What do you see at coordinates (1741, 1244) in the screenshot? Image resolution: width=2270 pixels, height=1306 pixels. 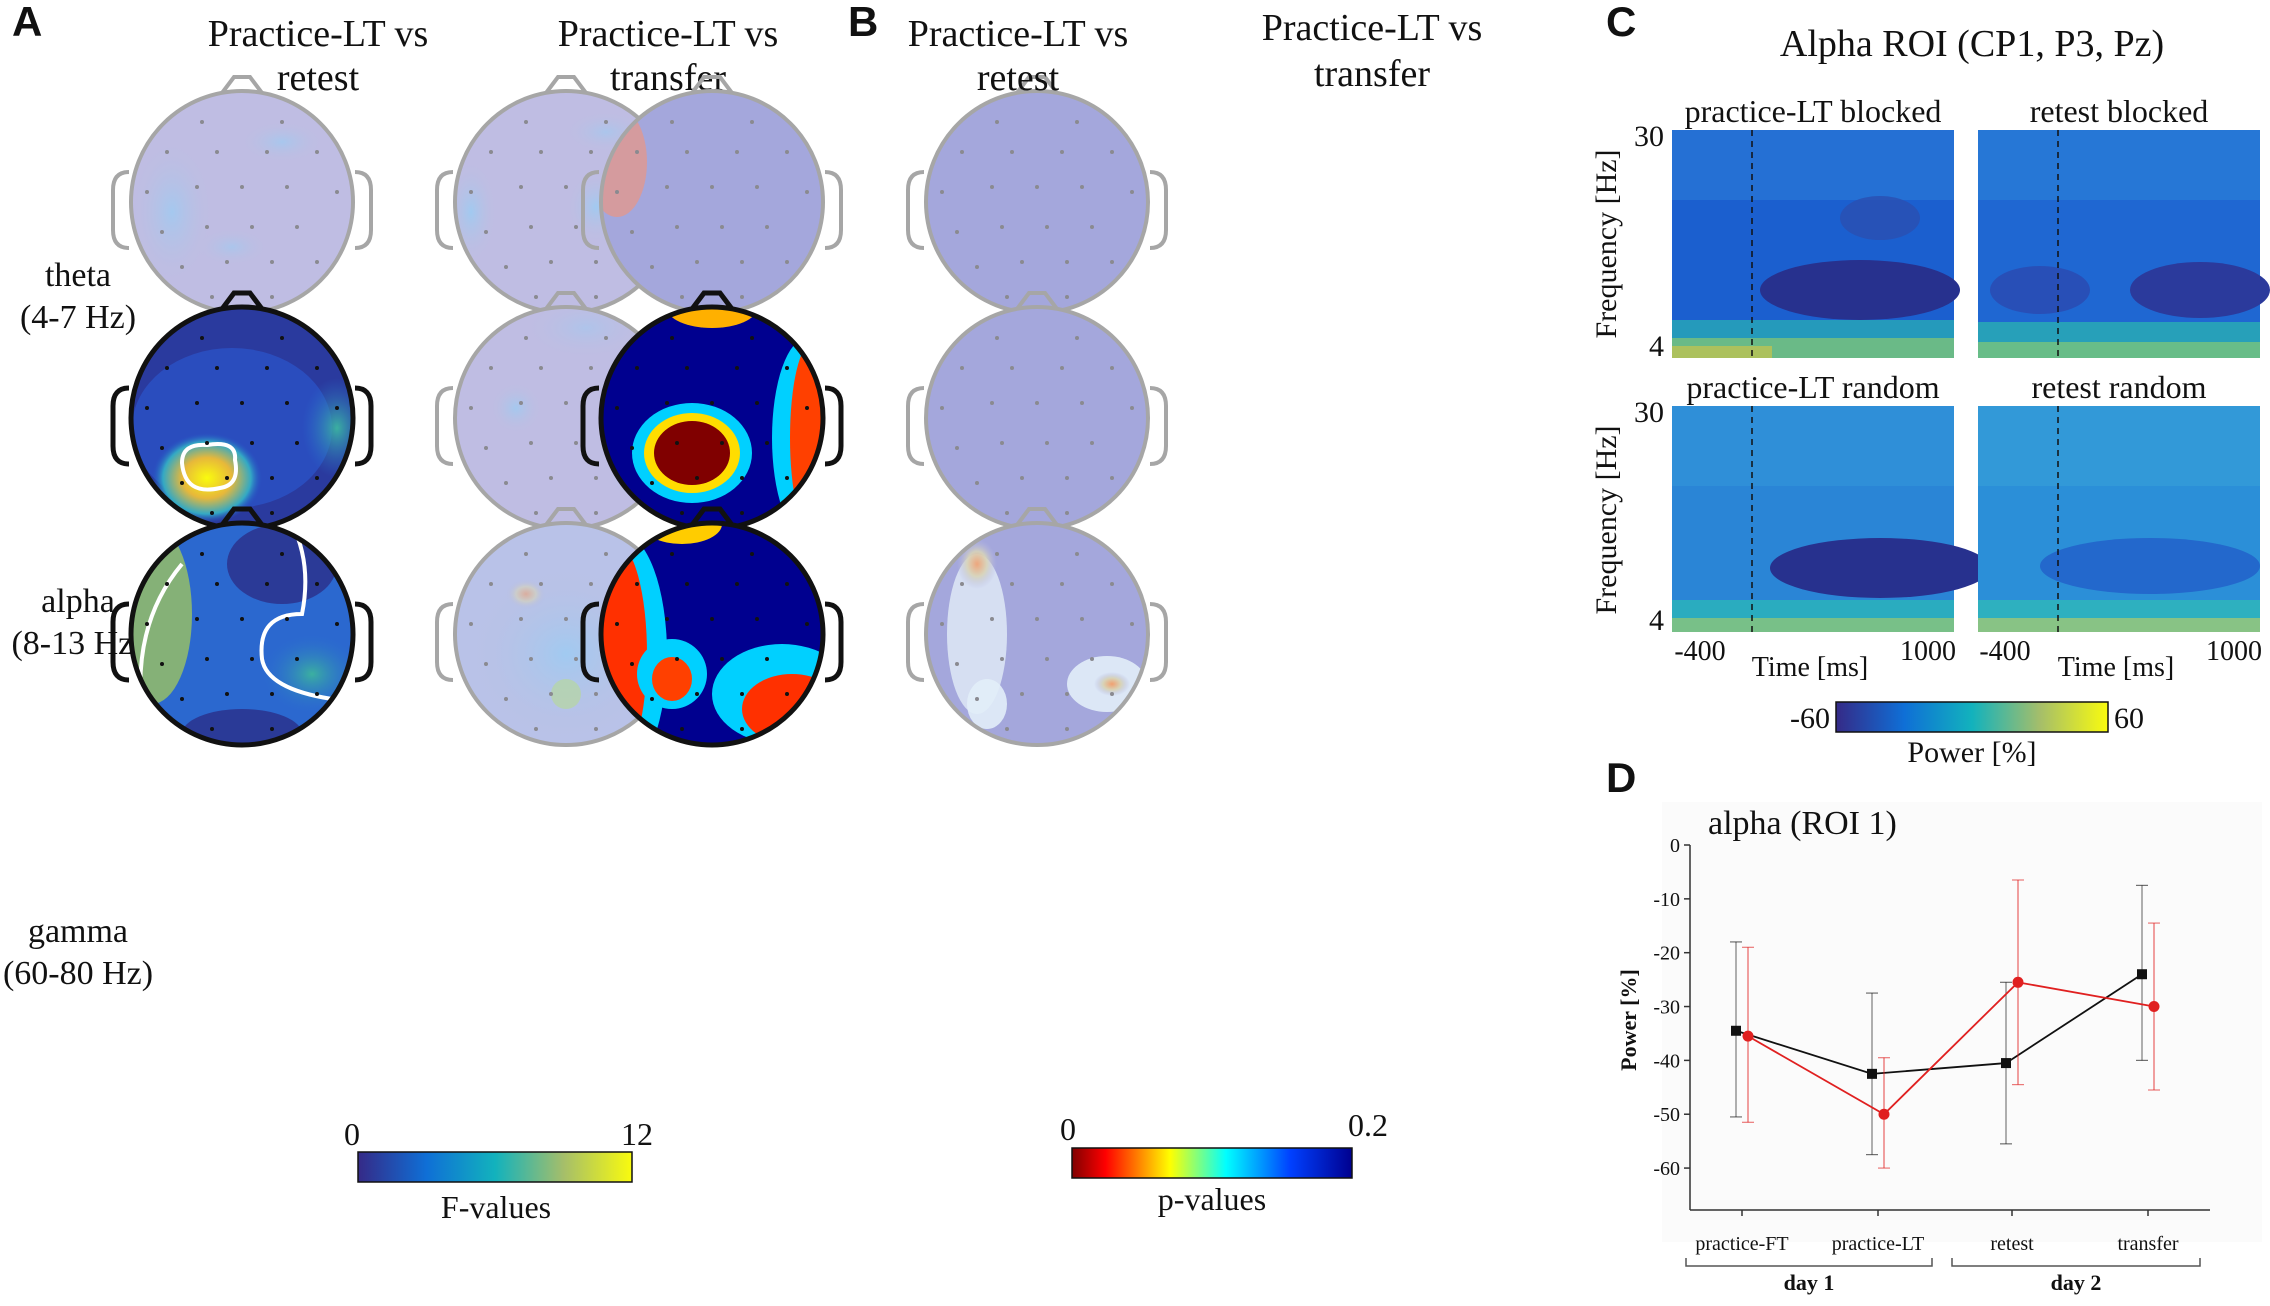 I see `x-tick-label: practice-FT` at bounding box center [1741, 1244].